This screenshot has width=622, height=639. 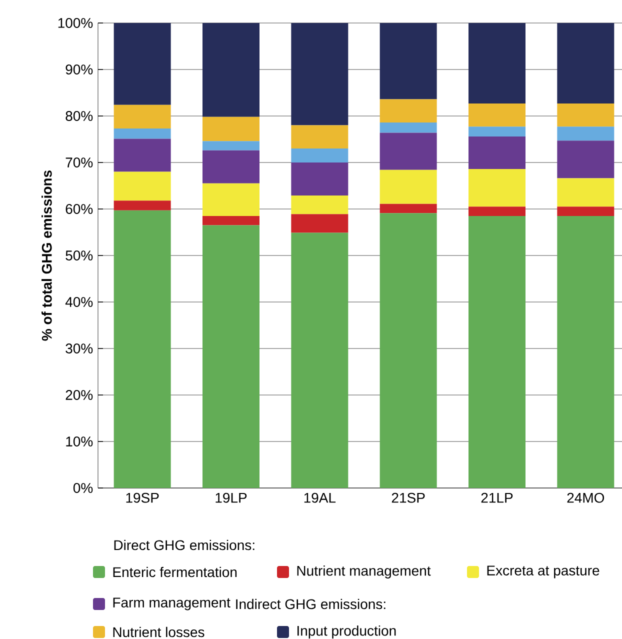 What do you see at coordinates (585, 497) in the screenshot?
I see `x-tick-label: 24MO` at bounding box center [585, 497].